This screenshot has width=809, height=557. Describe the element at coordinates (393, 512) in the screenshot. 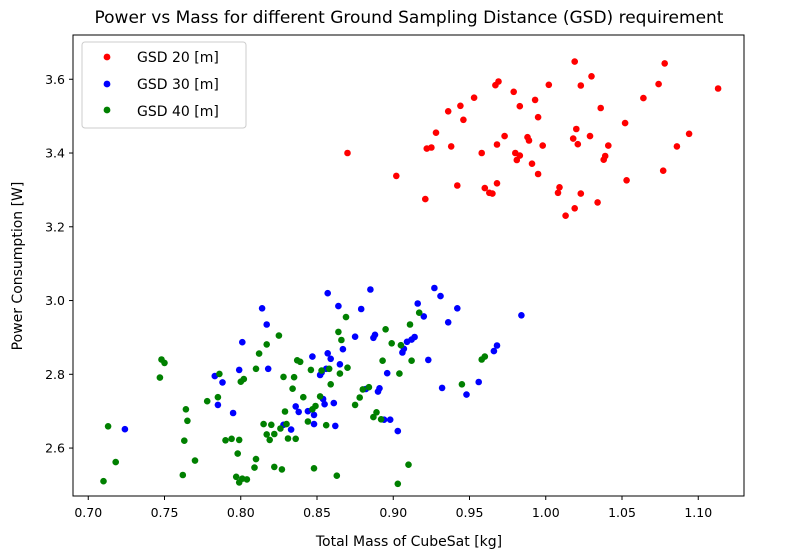

I see `x-tick-label: 0.90` at that location.